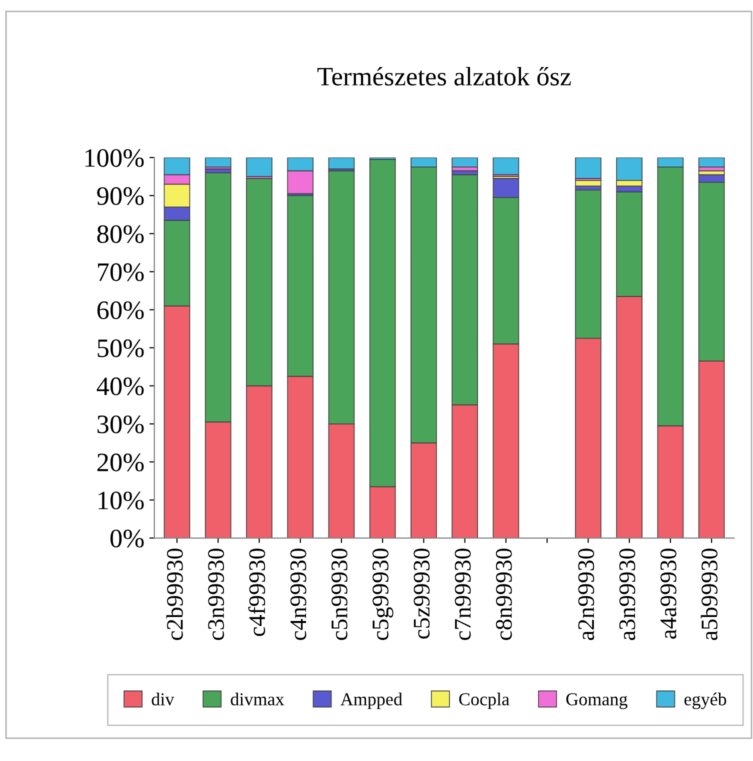 Image resolution: width=753 pixels, height=761 pixels. Describe the element at coordinates (627, 594) in the screenshot. I see `x-tick-label: a3n99930` at that location.